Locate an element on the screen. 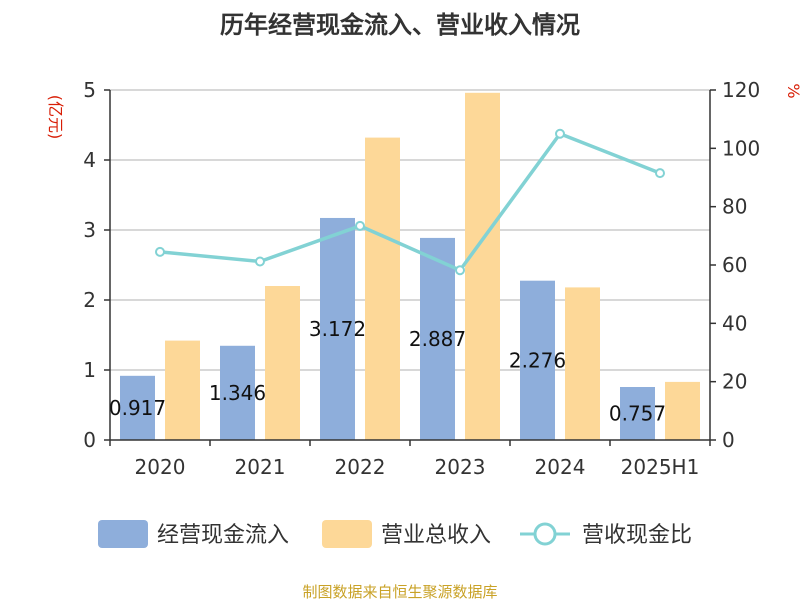 Image resolution: width=800 pixels, height=600 pixels. legend-swatch-revenue is located at coordinates (347, 534).